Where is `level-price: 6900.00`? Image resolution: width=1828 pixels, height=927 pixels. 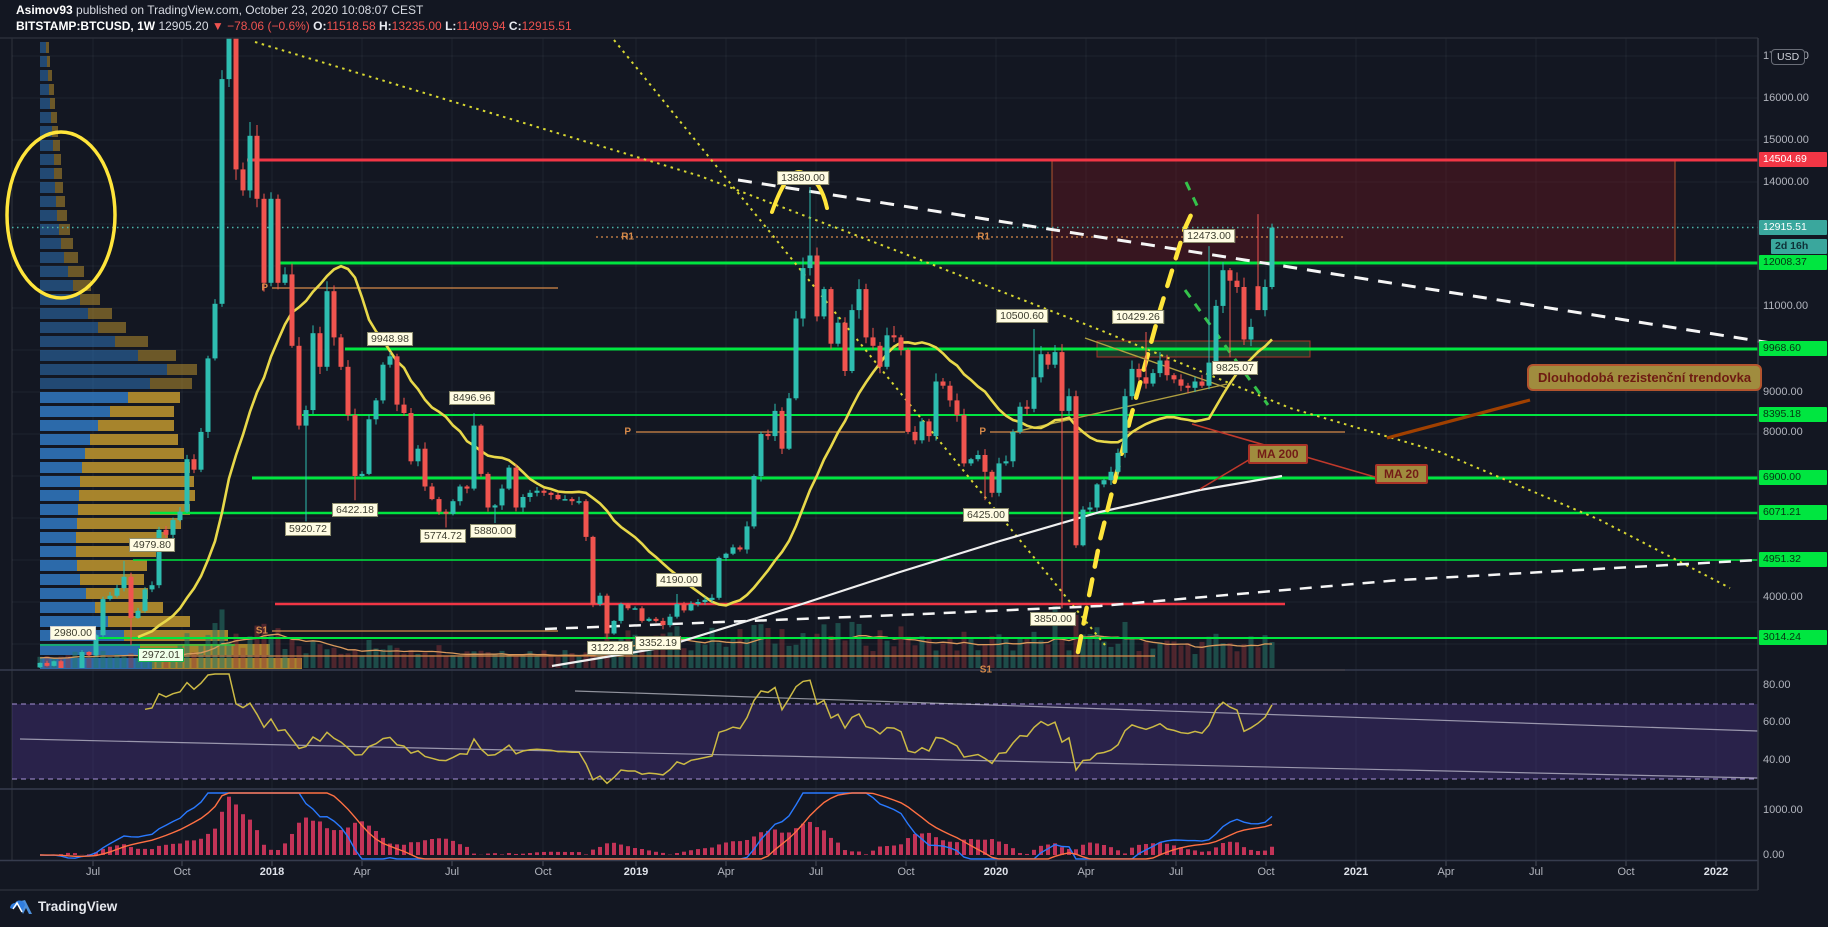 level-price: 6900.00 is located at coordinates (1793, 477).